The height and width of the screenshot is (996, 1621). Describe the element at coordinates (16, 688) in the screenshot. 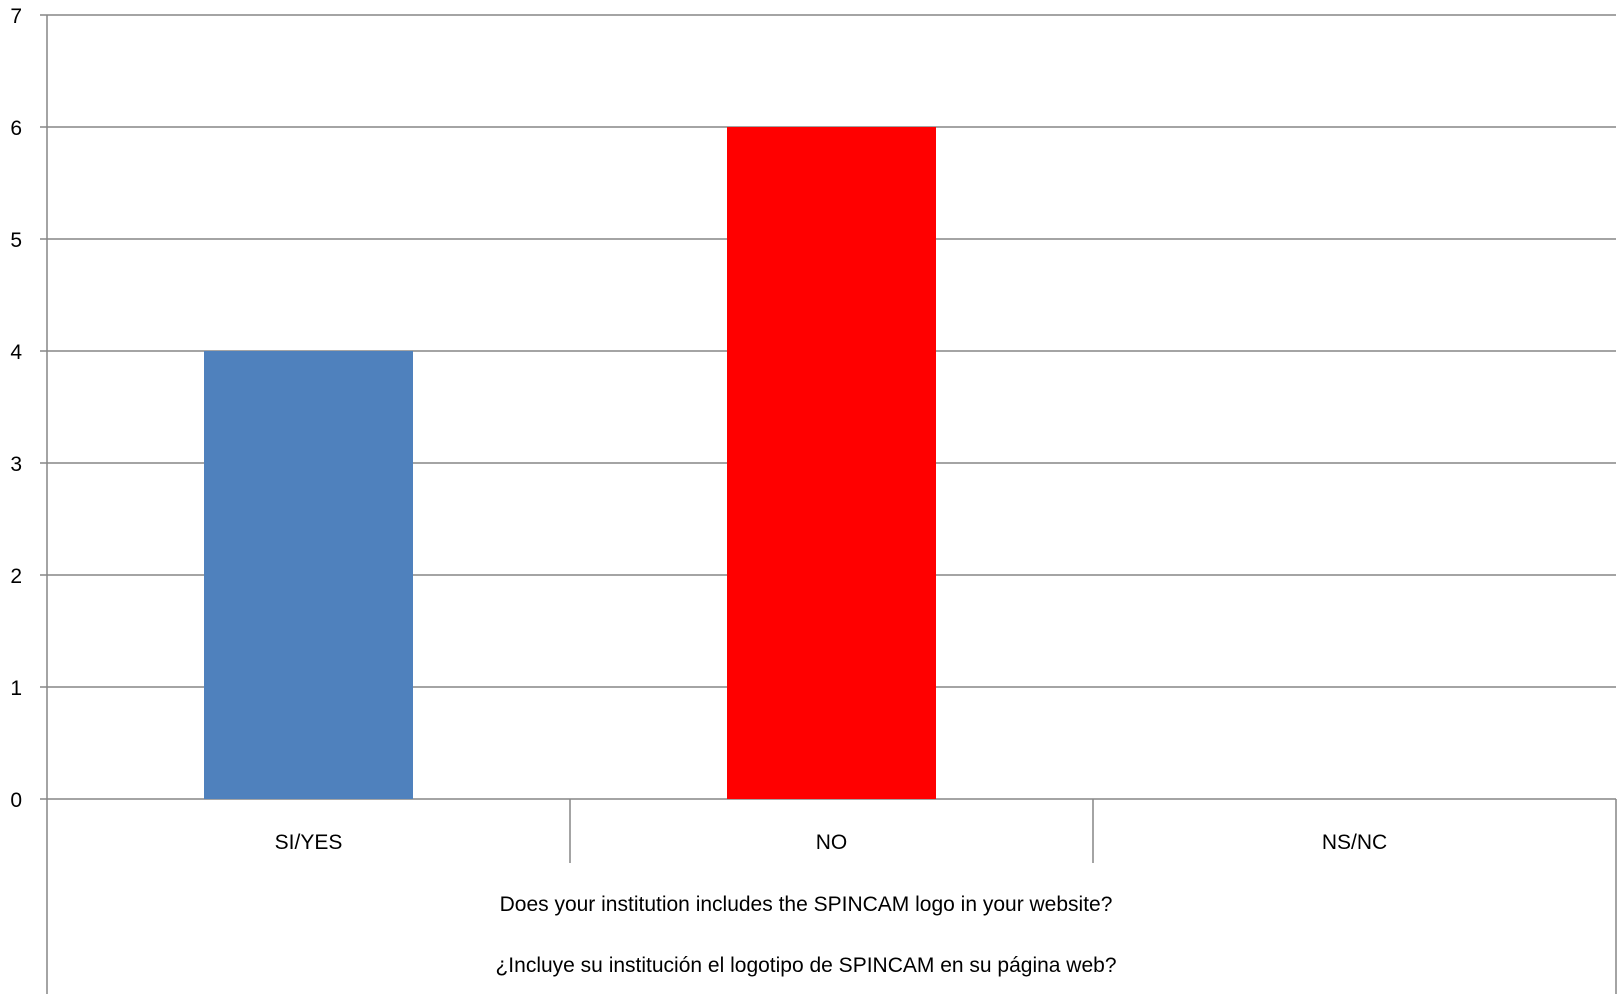

I see `y-tick-label-1: 1` at that location.